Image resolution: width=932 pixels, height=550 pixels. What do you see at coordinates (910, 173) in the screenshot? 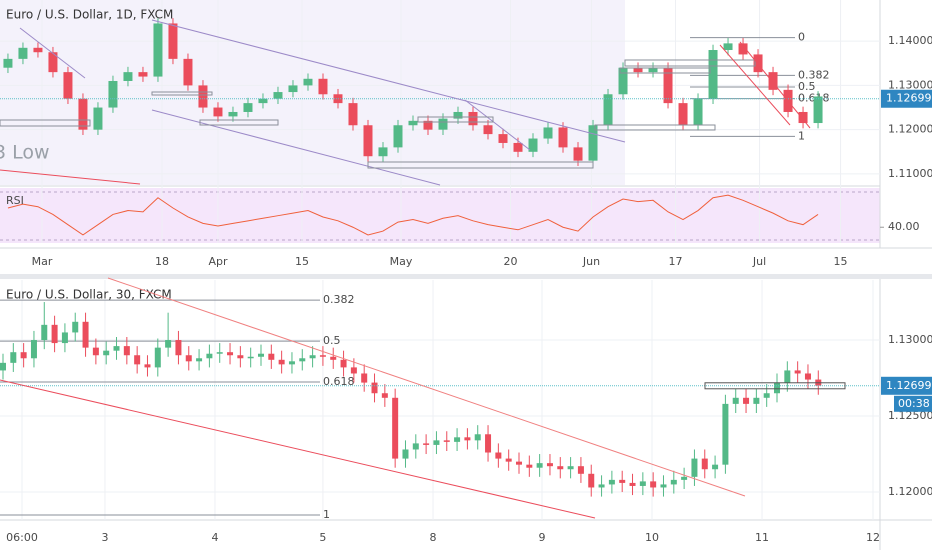
I see `y-tick-label: 1.11000` at bounding box center [910, 173].